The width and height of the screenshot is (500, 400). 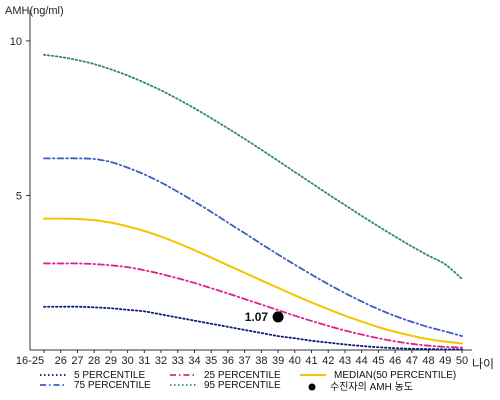 I want to click on x-tick-label-22: 47, so click(x=412, y=361).